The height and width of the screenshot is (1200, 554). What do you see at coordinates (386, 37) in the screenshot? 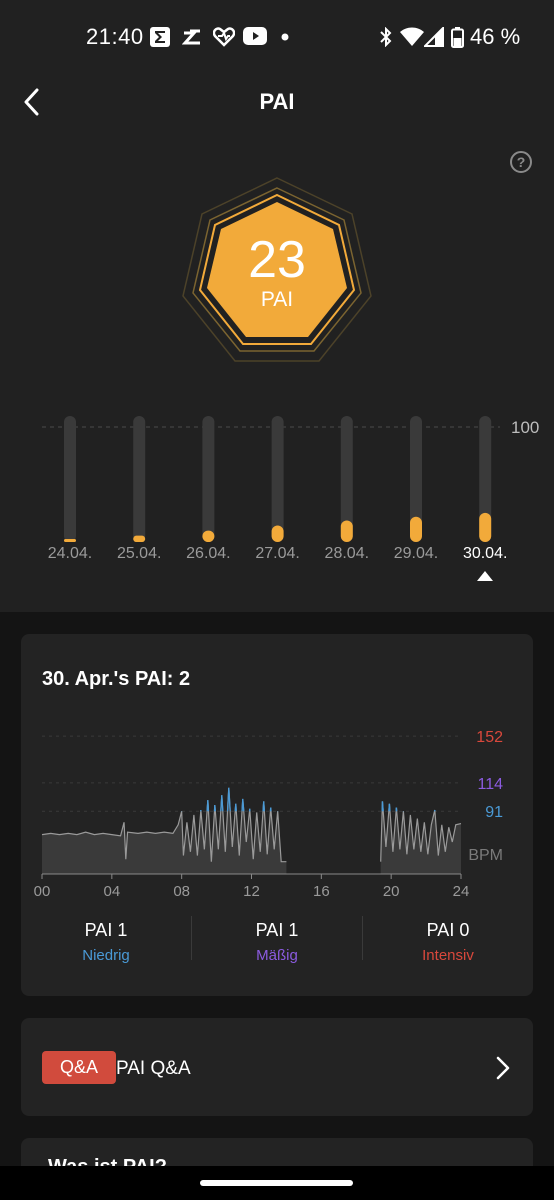
I see `bluetooth-icon` at bounding box center [386, 37].